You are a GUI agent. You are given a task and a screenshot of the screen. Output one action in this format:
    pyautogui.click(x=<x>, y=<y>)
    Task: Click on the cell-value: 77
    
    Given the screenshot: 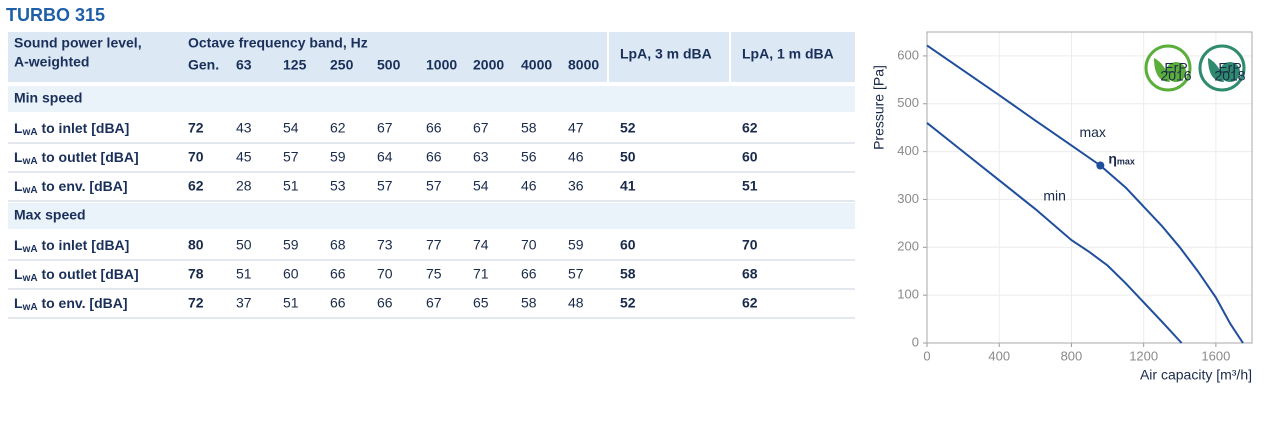 What is the action you would take?
    pyautogui.click(x=434, y=245)
    